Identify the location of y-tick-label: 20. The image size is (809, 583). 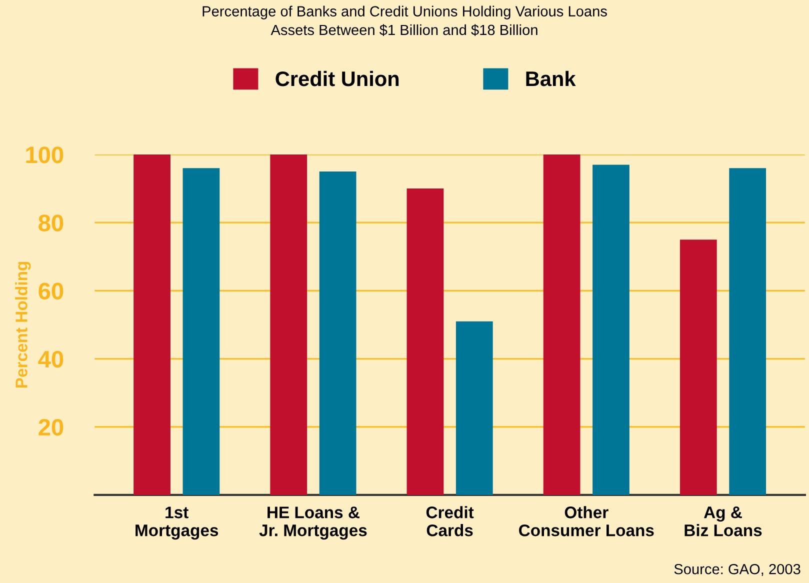
(51, 427).